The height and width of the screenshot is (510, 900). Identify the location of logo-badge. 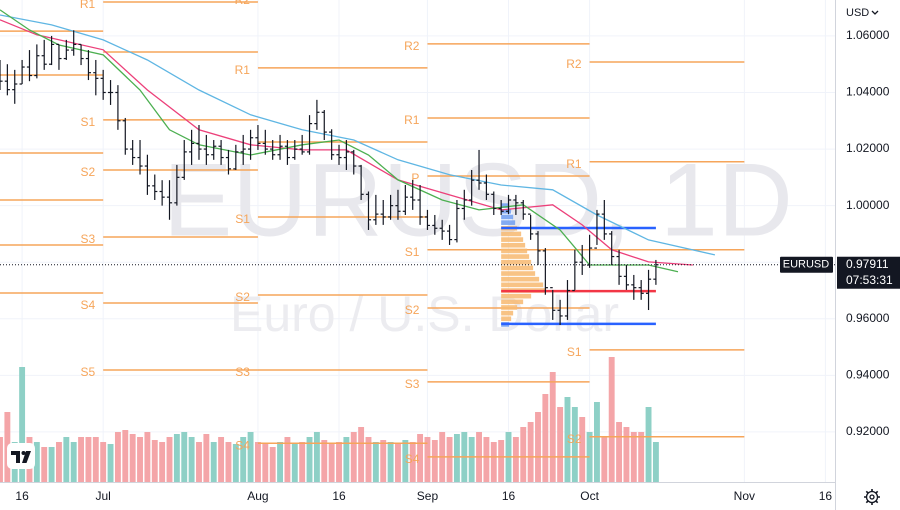
(21, 456).